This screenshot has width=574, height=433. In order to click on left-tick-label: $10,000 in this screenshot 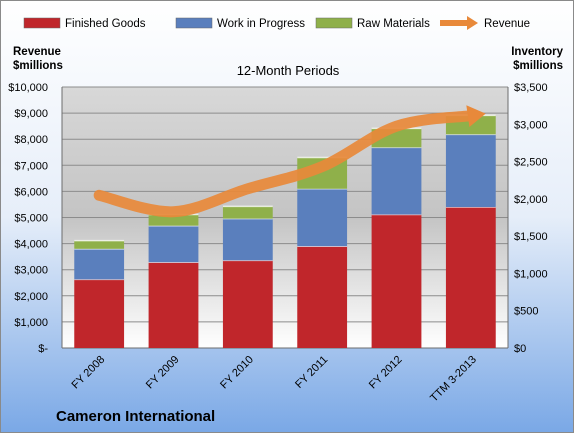, I will do `click(28, 88)`.